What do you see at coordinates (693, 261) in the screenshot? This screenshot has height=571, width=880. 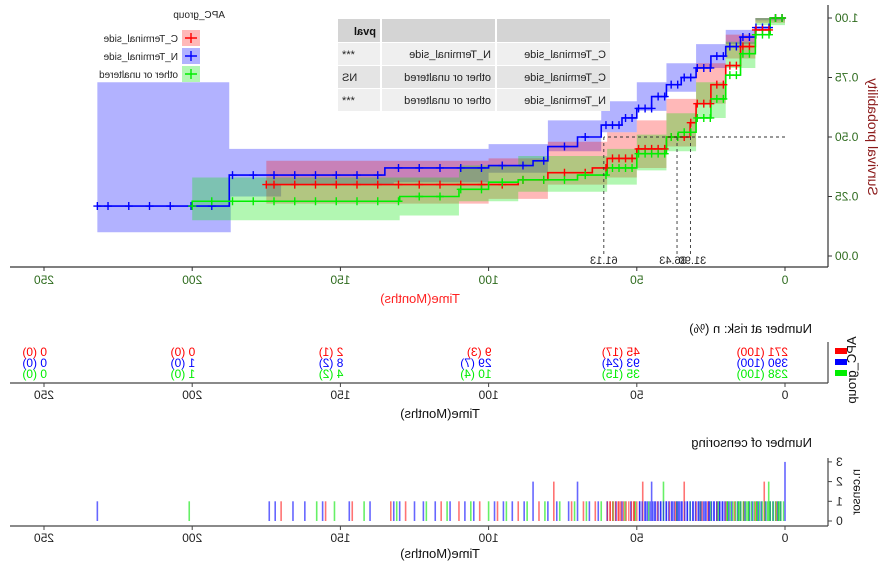 I see `median-label: 31.90` at bounding box center [693, 261].